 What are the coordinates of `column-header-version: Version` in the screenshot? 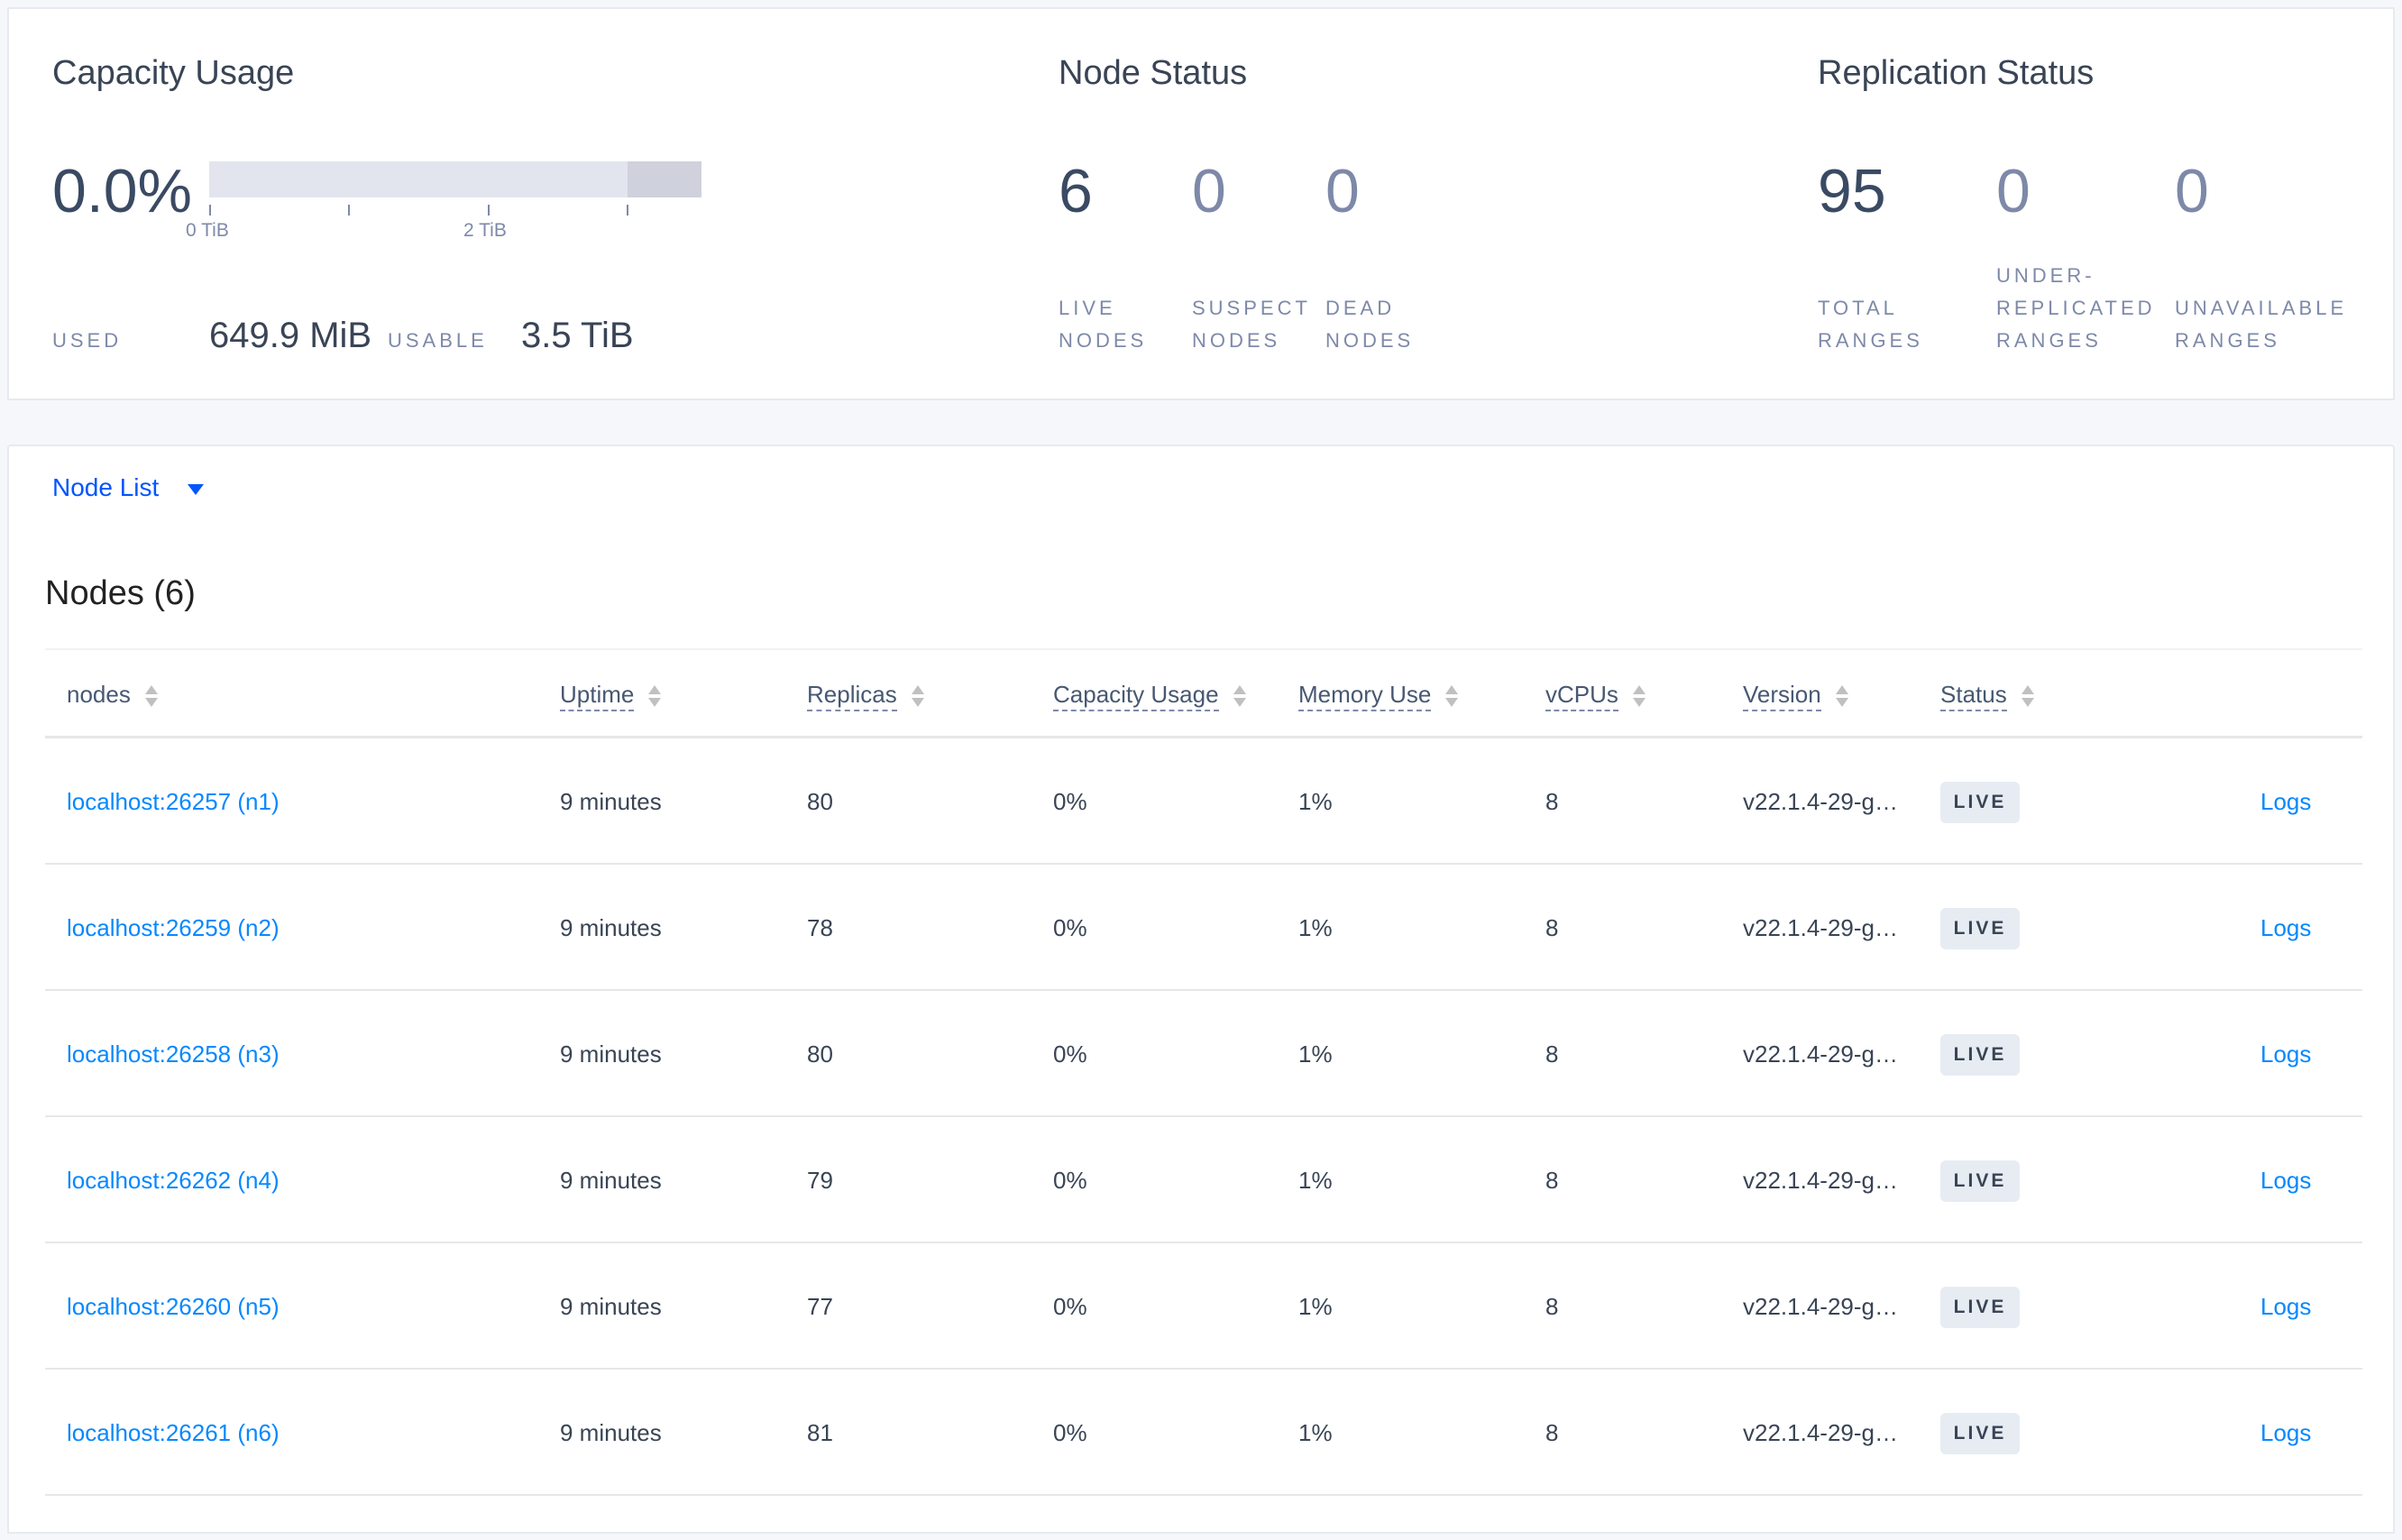 It's located at (1795, 694).